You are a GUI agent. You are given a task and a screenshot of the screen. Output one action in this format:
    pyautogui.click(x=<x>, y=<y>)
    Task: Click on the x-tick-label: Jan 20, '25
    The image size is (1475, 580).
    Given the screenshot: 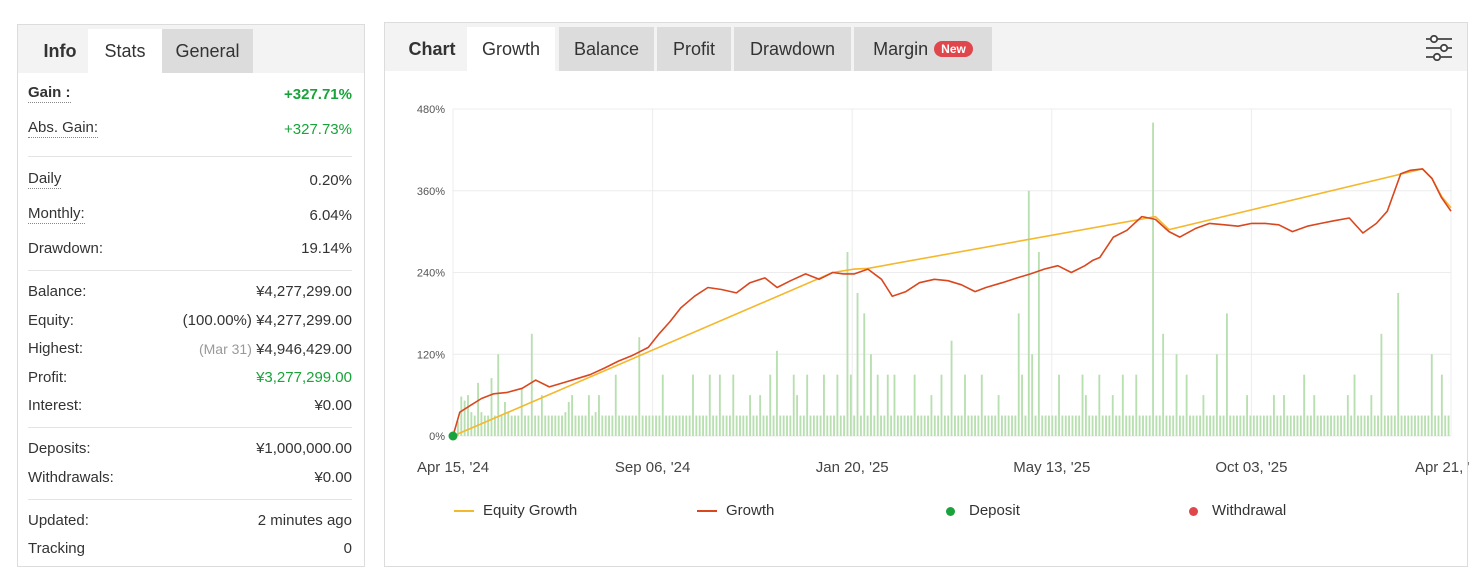 What is the action you would take?
    pyautogui.click(x=852, y=467)
    